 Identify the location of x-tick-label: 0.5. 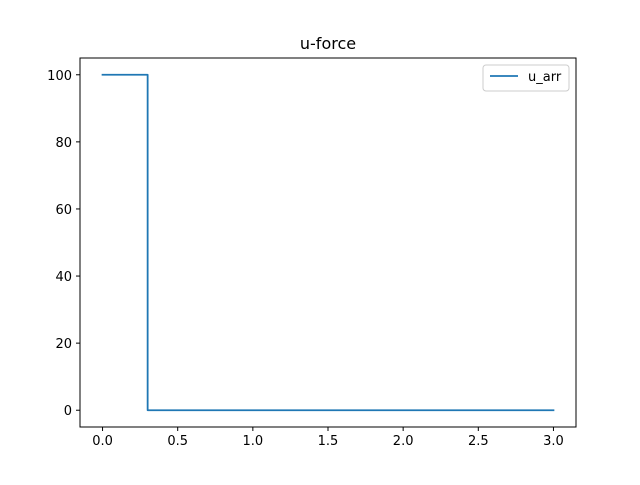
(177, 441).